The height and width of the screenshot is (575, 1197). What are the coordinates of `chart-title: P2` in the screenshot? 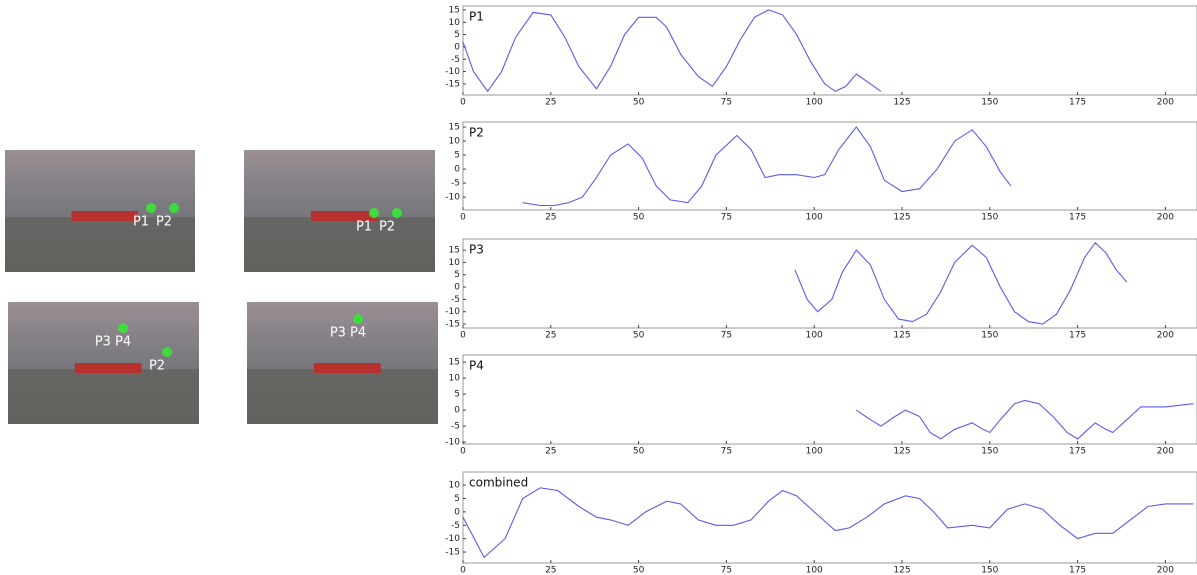 It's located at (476, 133).